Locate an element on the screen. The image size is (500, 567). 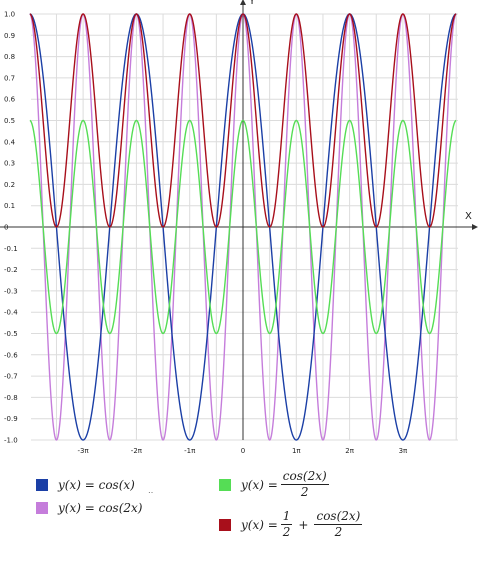
y-tick-label: 0.6 is located at coordinates (10, 100).